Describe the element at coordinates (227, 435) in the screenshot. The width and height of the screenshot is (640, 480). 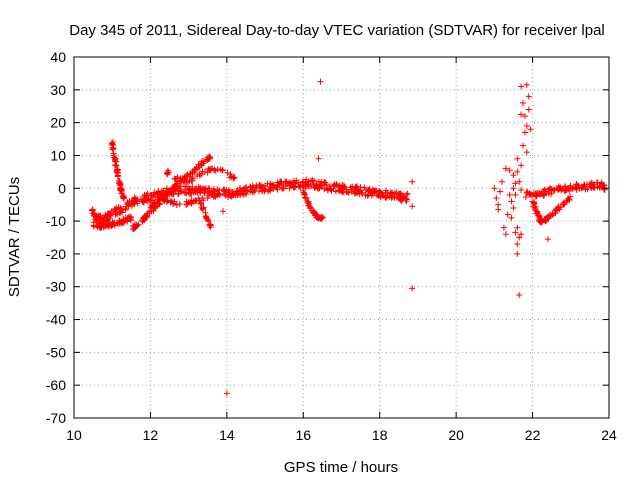
I see `x-tick-label: 14` at that location.